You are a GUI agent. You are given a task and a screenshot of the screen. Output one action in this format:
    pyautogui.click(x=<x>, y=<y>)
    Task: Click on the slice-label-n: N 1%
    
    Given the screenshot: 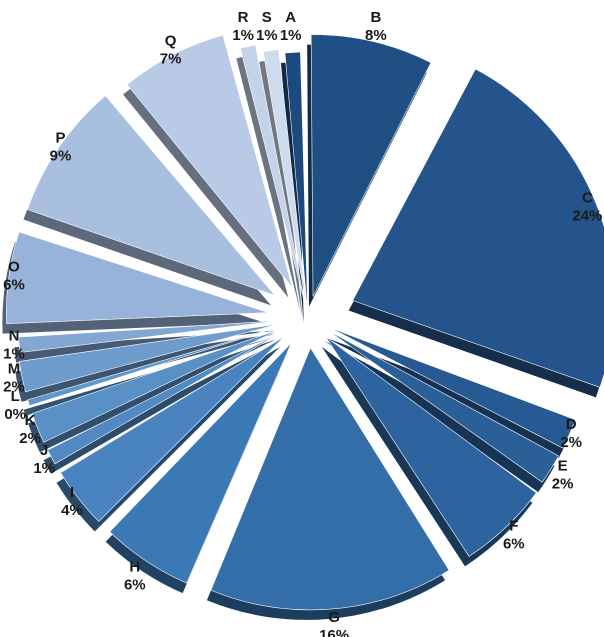 What is the action you would take?
    pyautogui.click(x=14, y=344)
    